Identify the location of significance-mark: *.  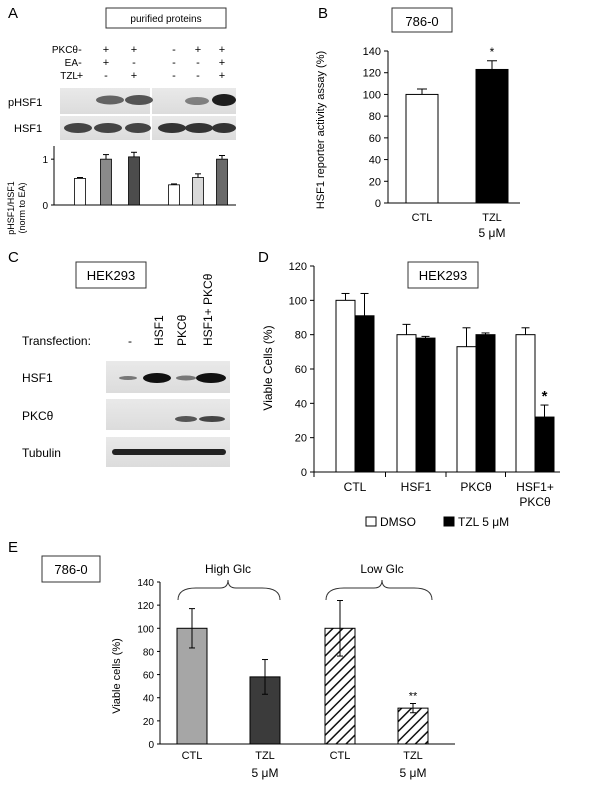
(545, 396).